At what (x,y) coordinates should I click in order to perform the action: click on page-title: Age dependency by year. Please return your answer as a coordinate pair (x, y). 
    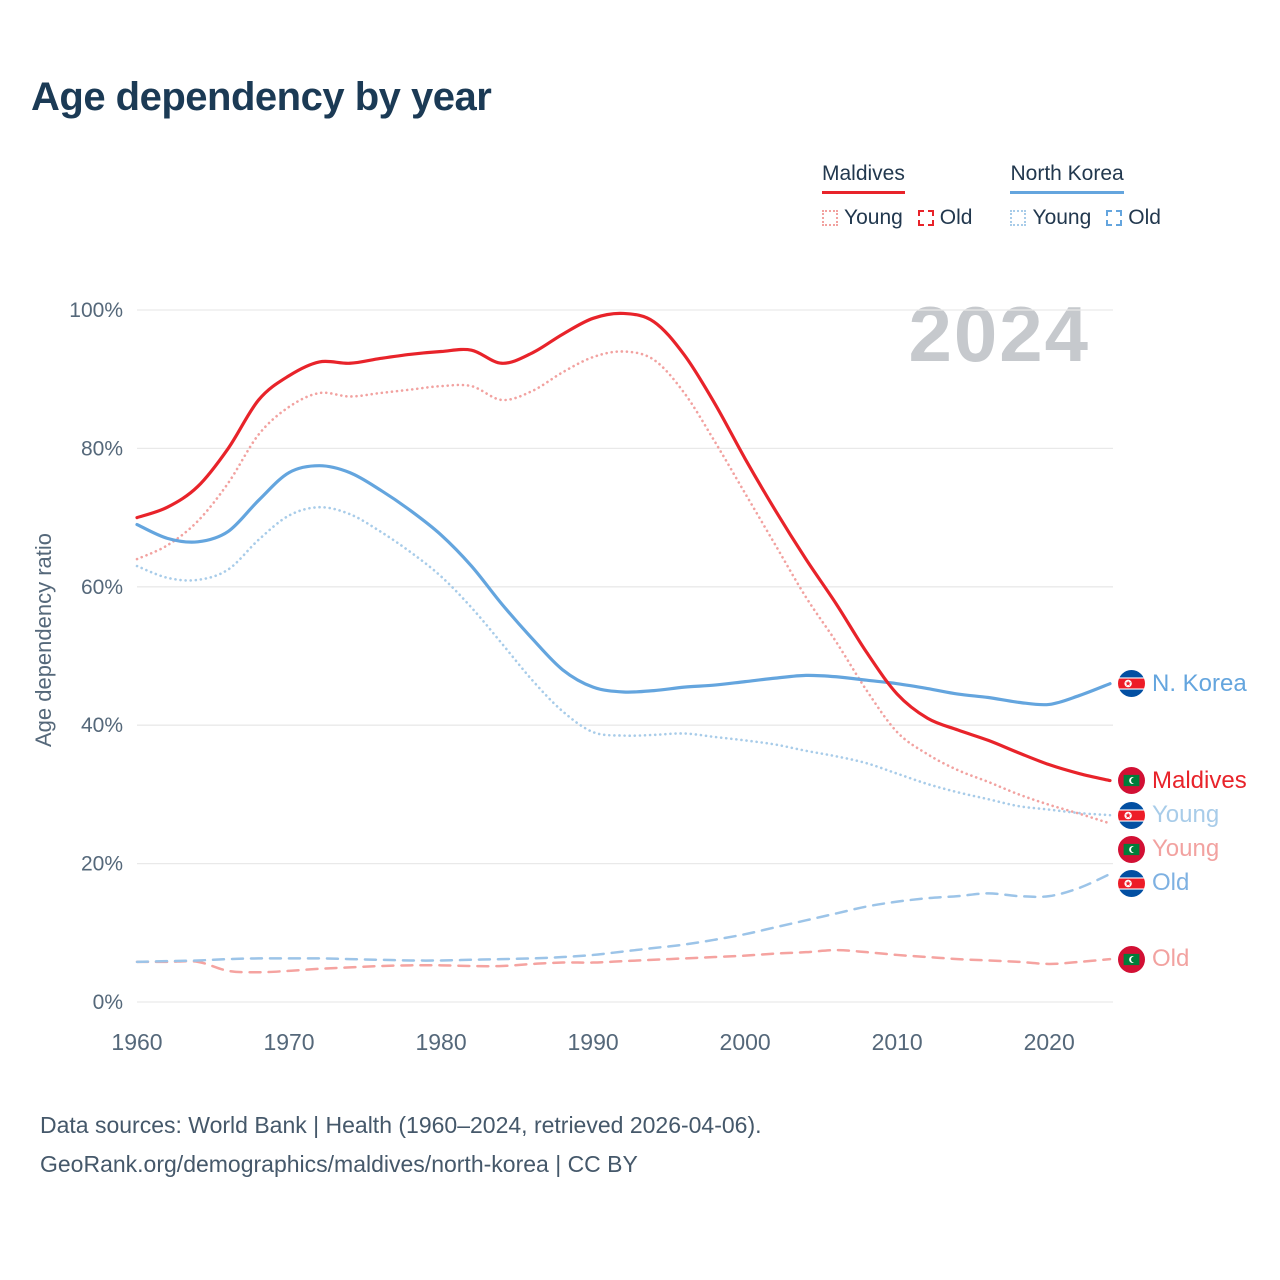
    Looking at the image, I should click on (261, 97).